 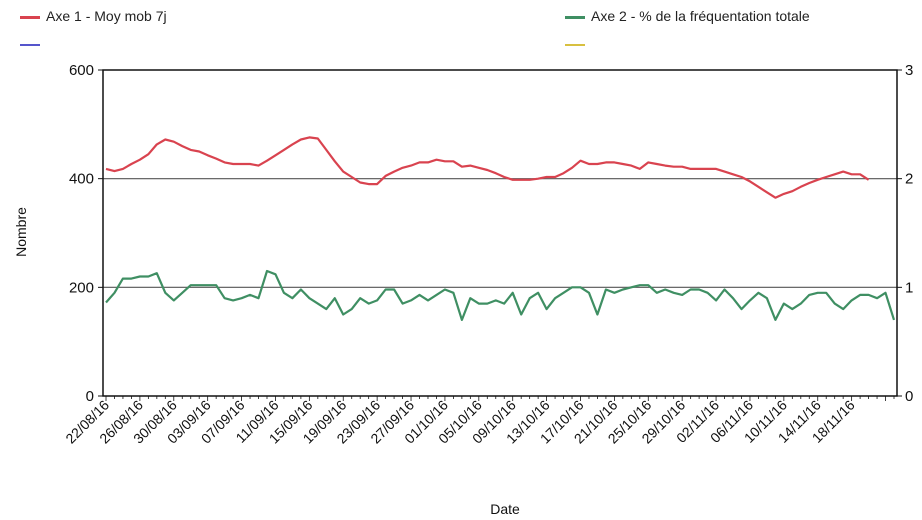 What do you see at coordinates (21, 232) in the screenshot?
I see `y-axis-label: Nombre` at bounding box center [21, 232].